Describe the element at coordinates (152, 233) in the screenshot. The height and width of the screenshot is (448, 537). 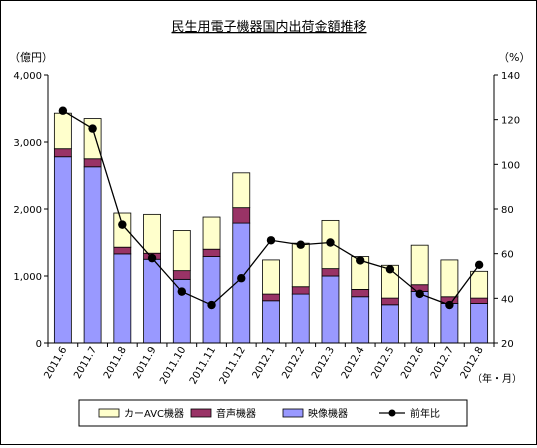
I see `bar-segment-2-2011.9` at that location.